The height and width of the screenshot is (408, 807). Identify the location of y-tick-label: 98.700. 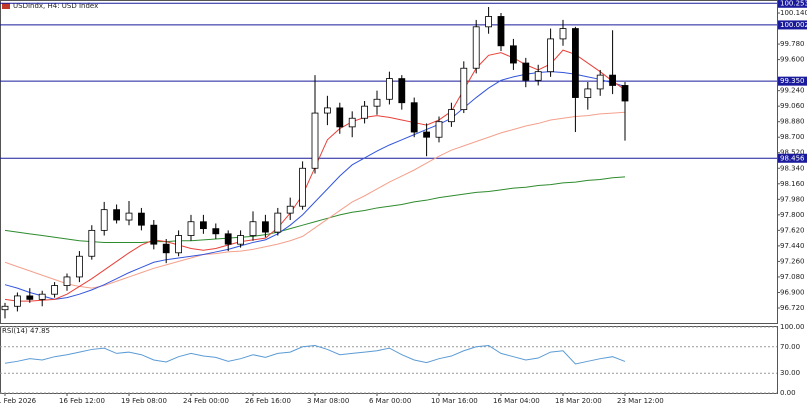
(792, 137).